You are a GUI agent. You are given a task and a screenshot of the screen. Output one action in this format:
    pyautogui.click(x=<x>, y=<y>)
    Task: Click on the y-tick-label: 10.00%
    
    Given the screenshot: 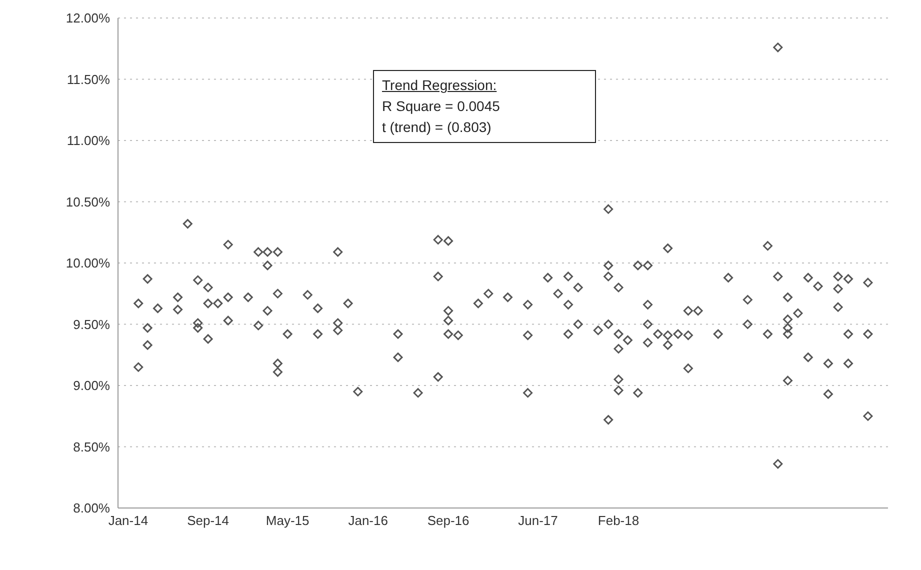 What is the action you would take?
    pyautogui.click(x=88, y=263)
    